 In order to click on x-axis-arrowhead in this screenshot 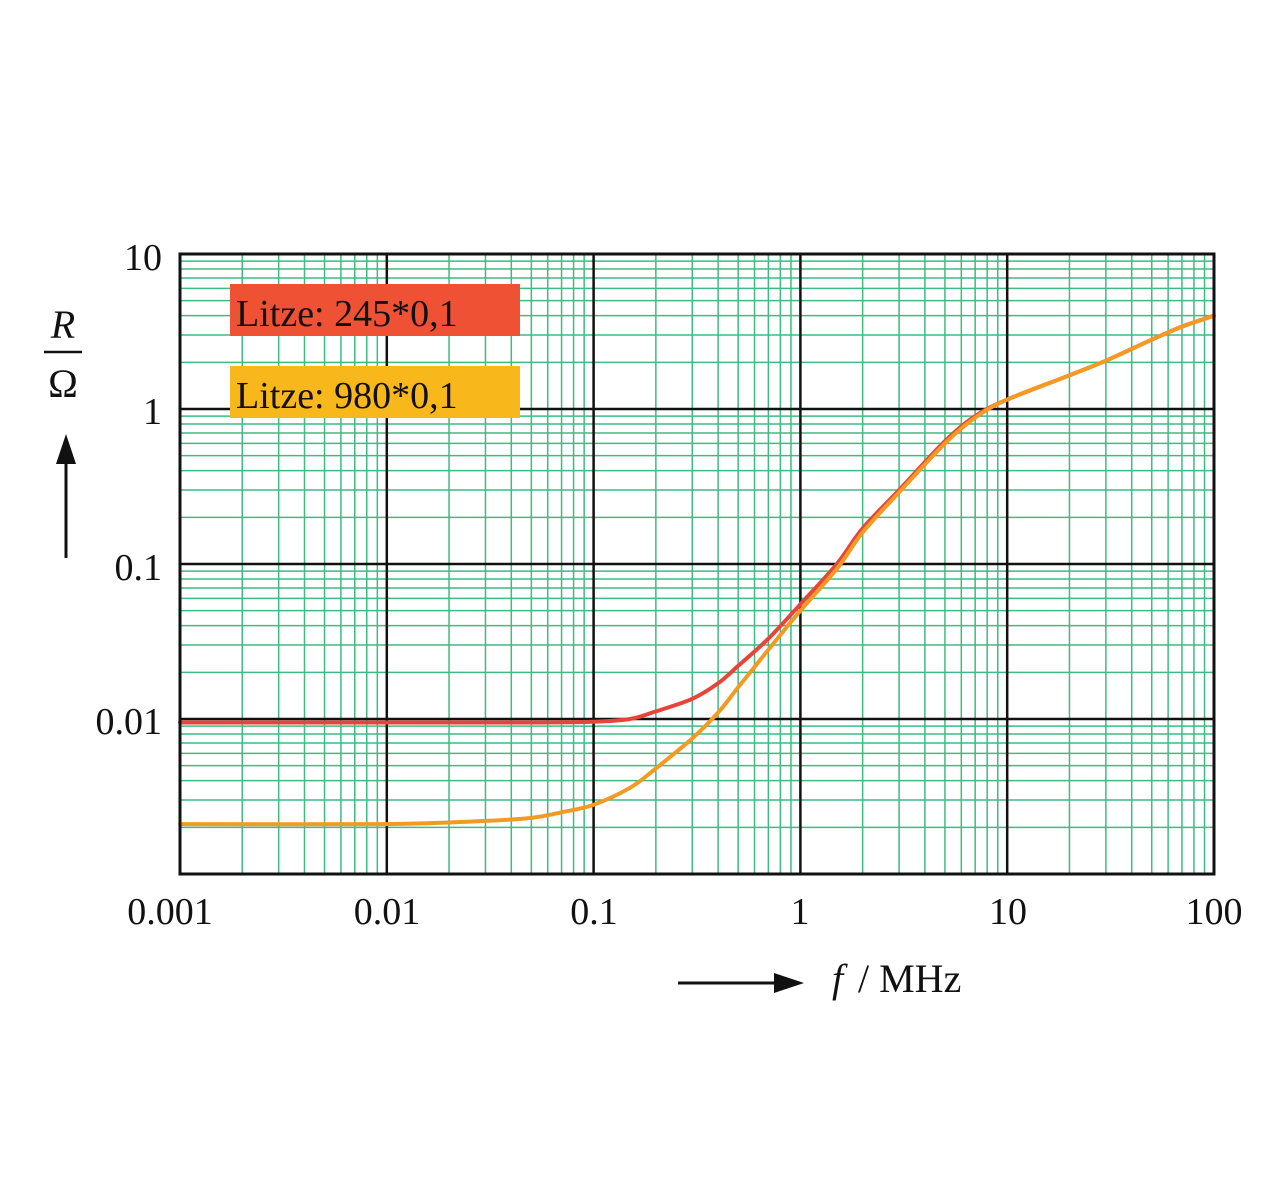, I will do `click(789, 983)`.